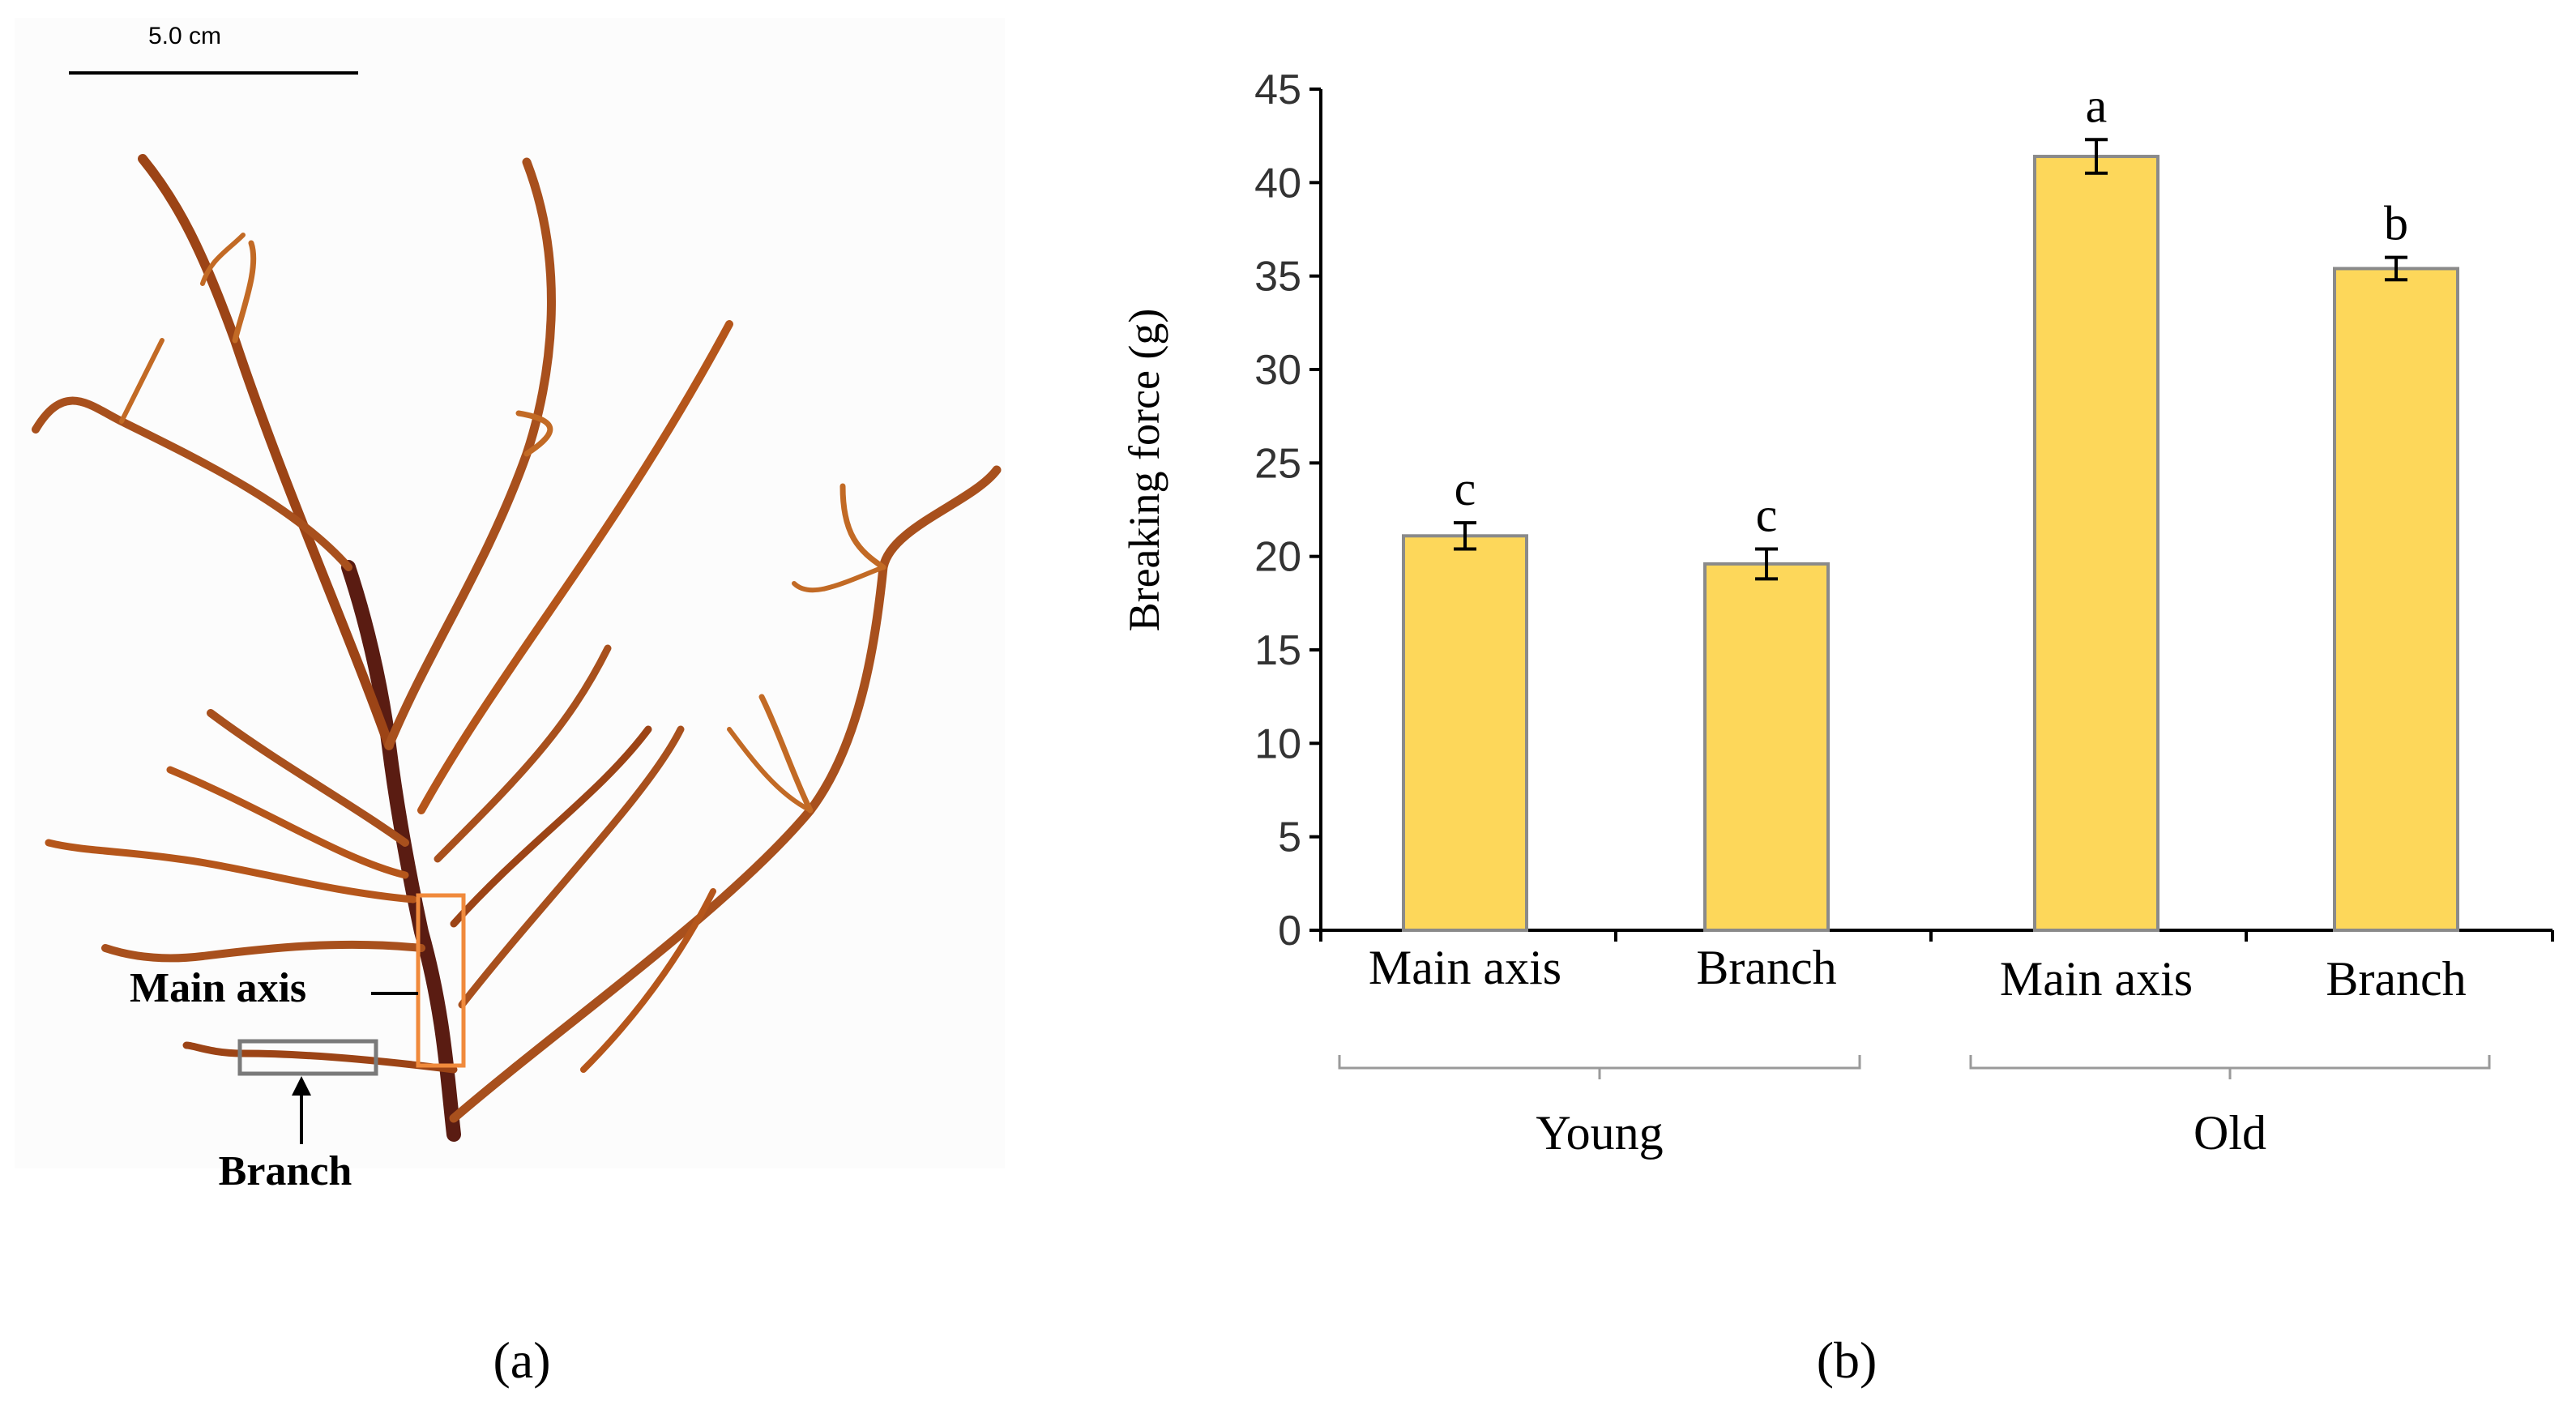  I want to click on branch-callout: Branch, so click(285, 1171).